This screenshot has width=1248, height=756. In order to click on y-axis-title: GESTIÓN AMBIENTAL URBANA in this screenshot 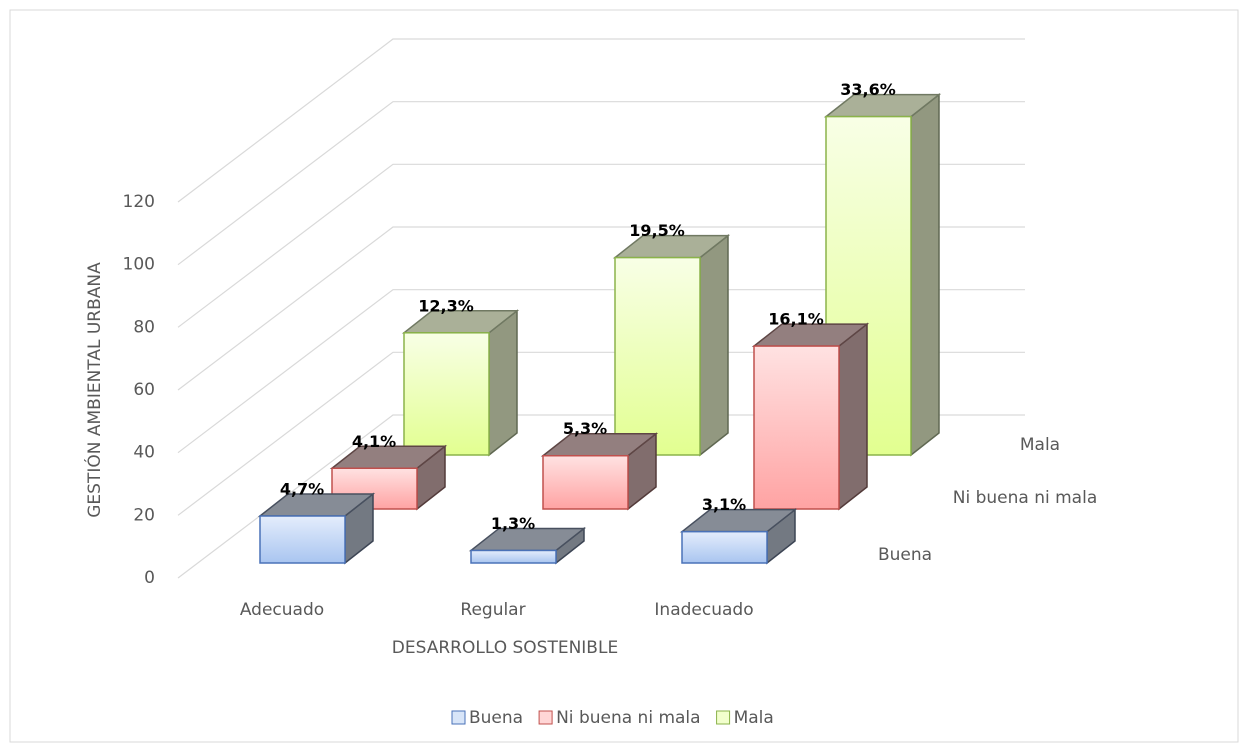, I will do `click(94, 390)`.